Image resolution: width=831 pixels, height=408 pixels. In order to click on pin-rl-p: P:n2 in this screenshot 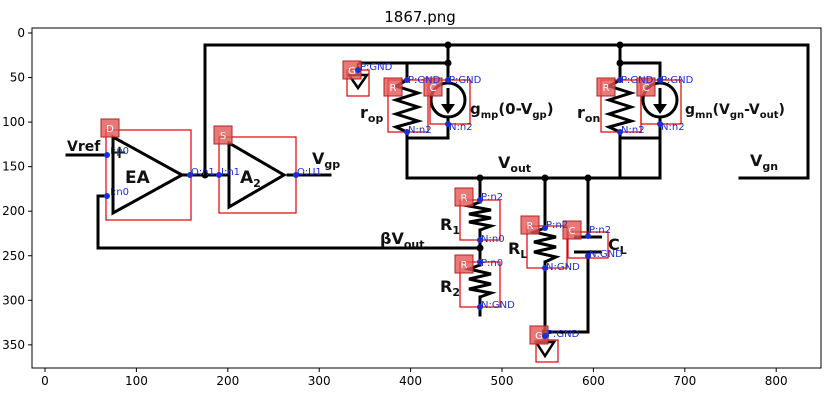, I will do `click(557, 225)`.